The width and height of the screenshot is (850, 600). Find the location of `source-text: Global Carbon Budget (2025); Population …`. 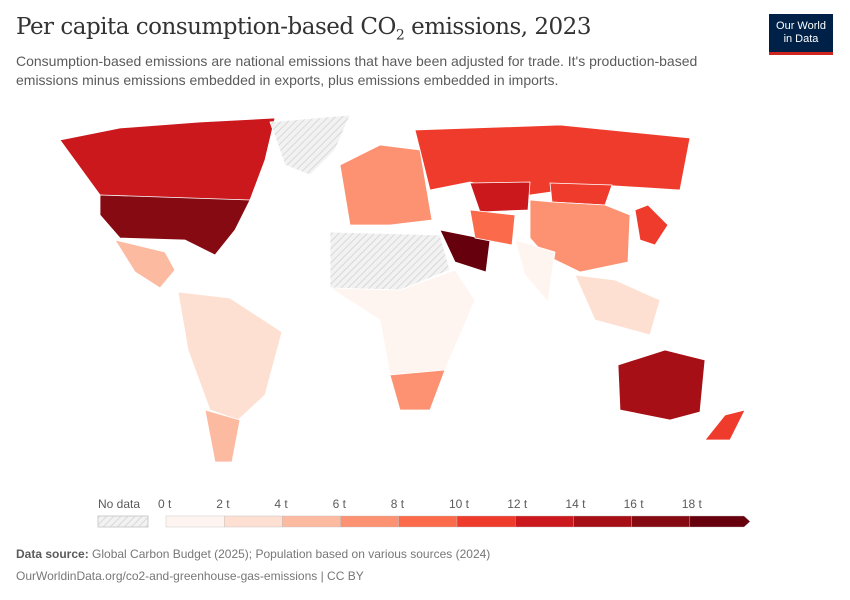

source-text: Global Carbon Budget (2025); Population … is located at coordinates (289, 554).